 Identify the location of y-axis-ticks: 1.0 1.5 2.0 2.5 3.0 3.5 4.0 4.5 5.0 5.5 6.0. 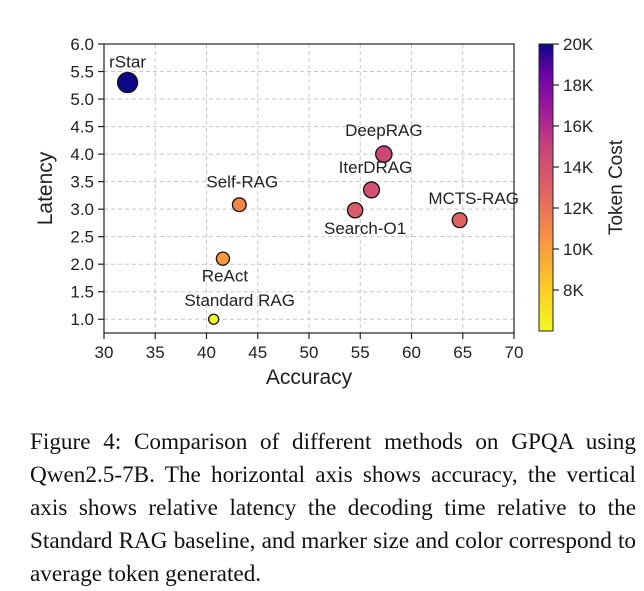
(87, 182).